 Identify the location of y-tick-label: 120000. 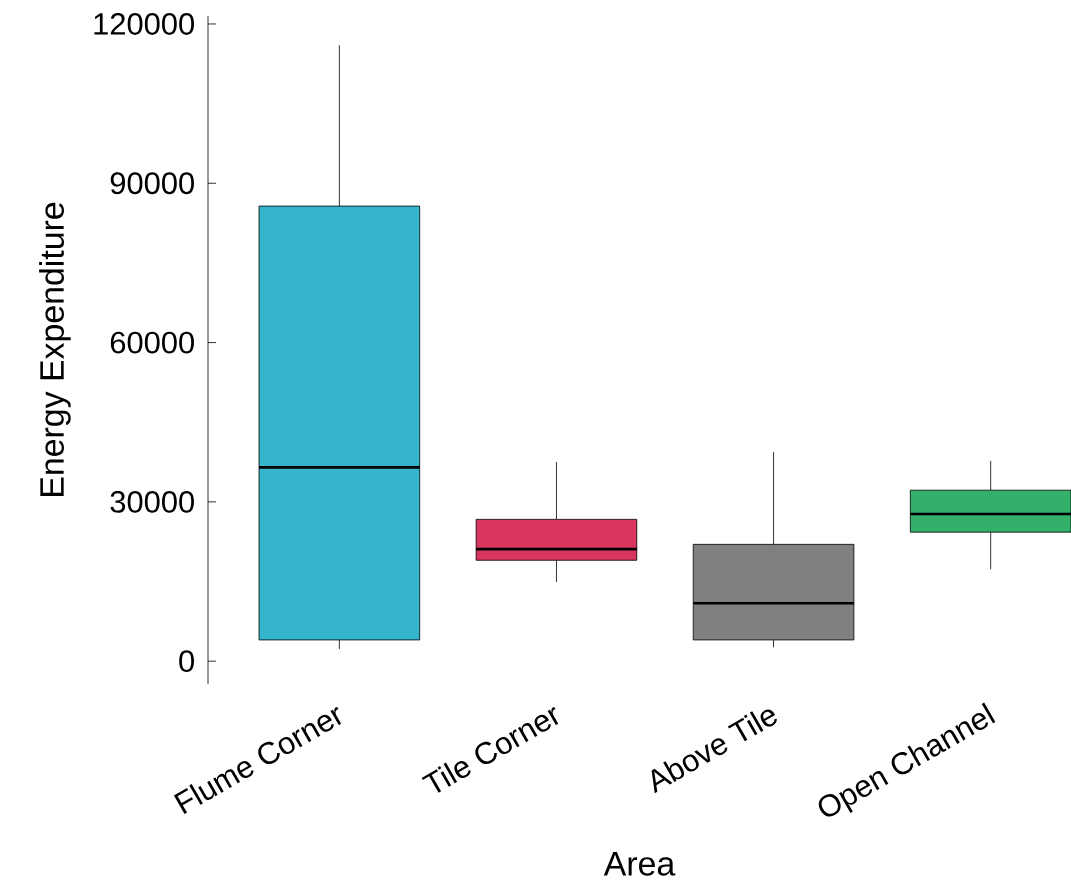
(144, 24).